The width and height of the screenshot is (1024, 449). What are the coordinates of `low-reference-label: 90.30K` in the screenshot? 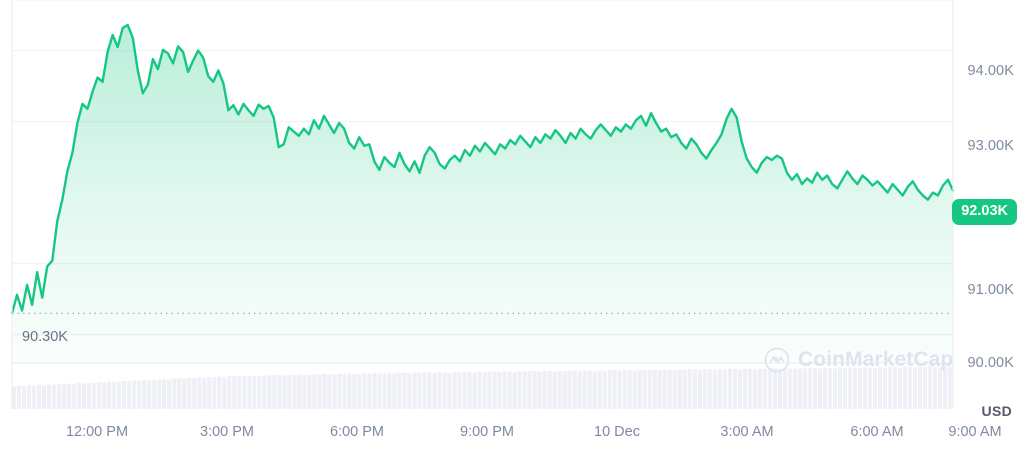 It's located at (45, 337).